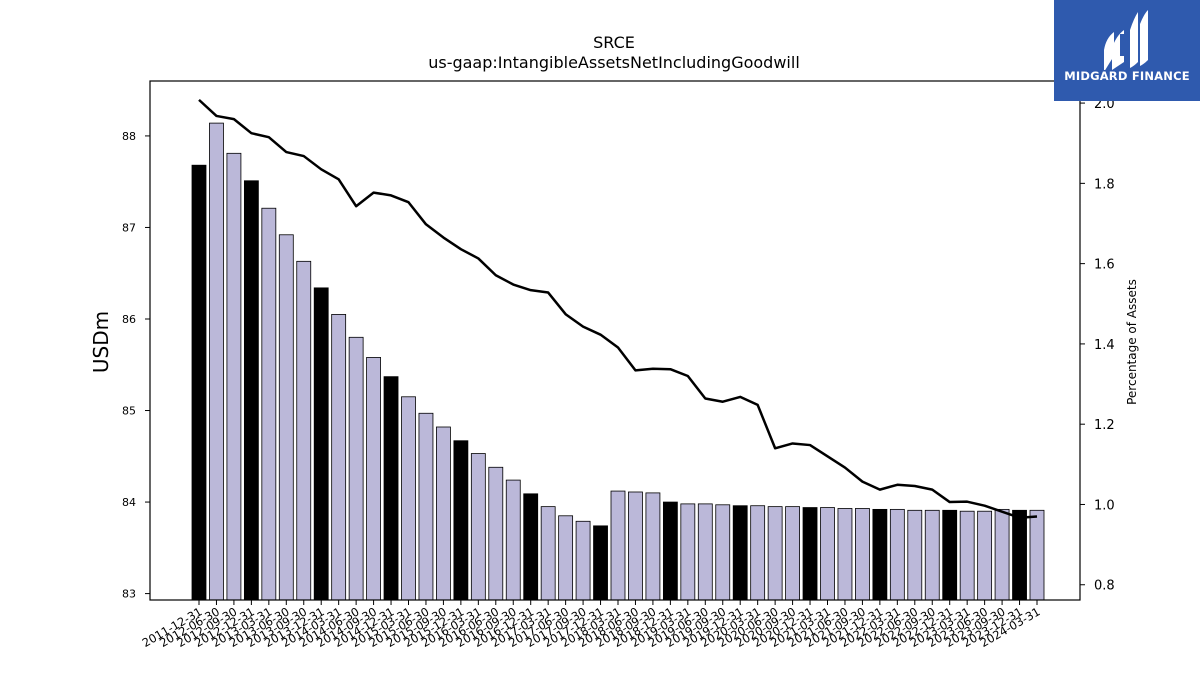  I want to click on midgard-logo-icon, so click(1126, 40).